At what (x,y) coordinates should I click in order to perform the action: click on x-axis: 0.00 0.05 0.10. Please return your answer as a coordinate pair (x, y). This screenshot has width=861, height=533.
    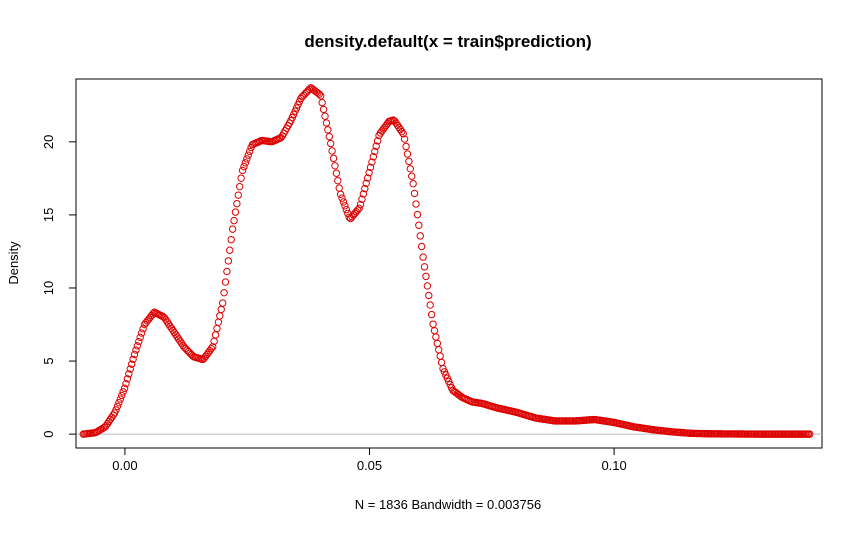
    Looking at the image, I should click on (369, 460).